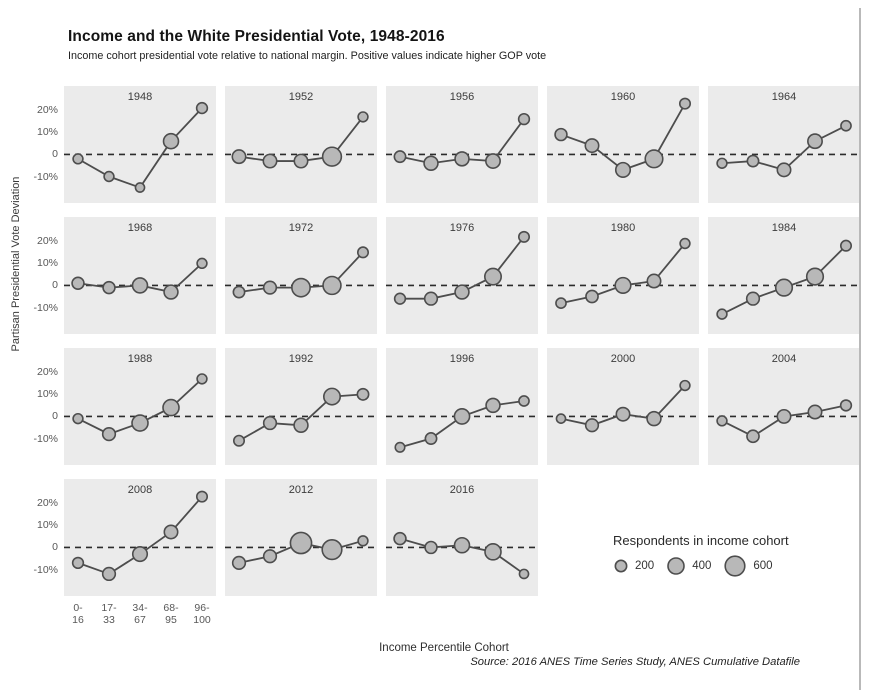 Image resolution: width=872 pixels, height=698 pixels. Describe the element at coordinates (784, 359) in the screenshot. I see `facet-year-label: 2004` at that location.